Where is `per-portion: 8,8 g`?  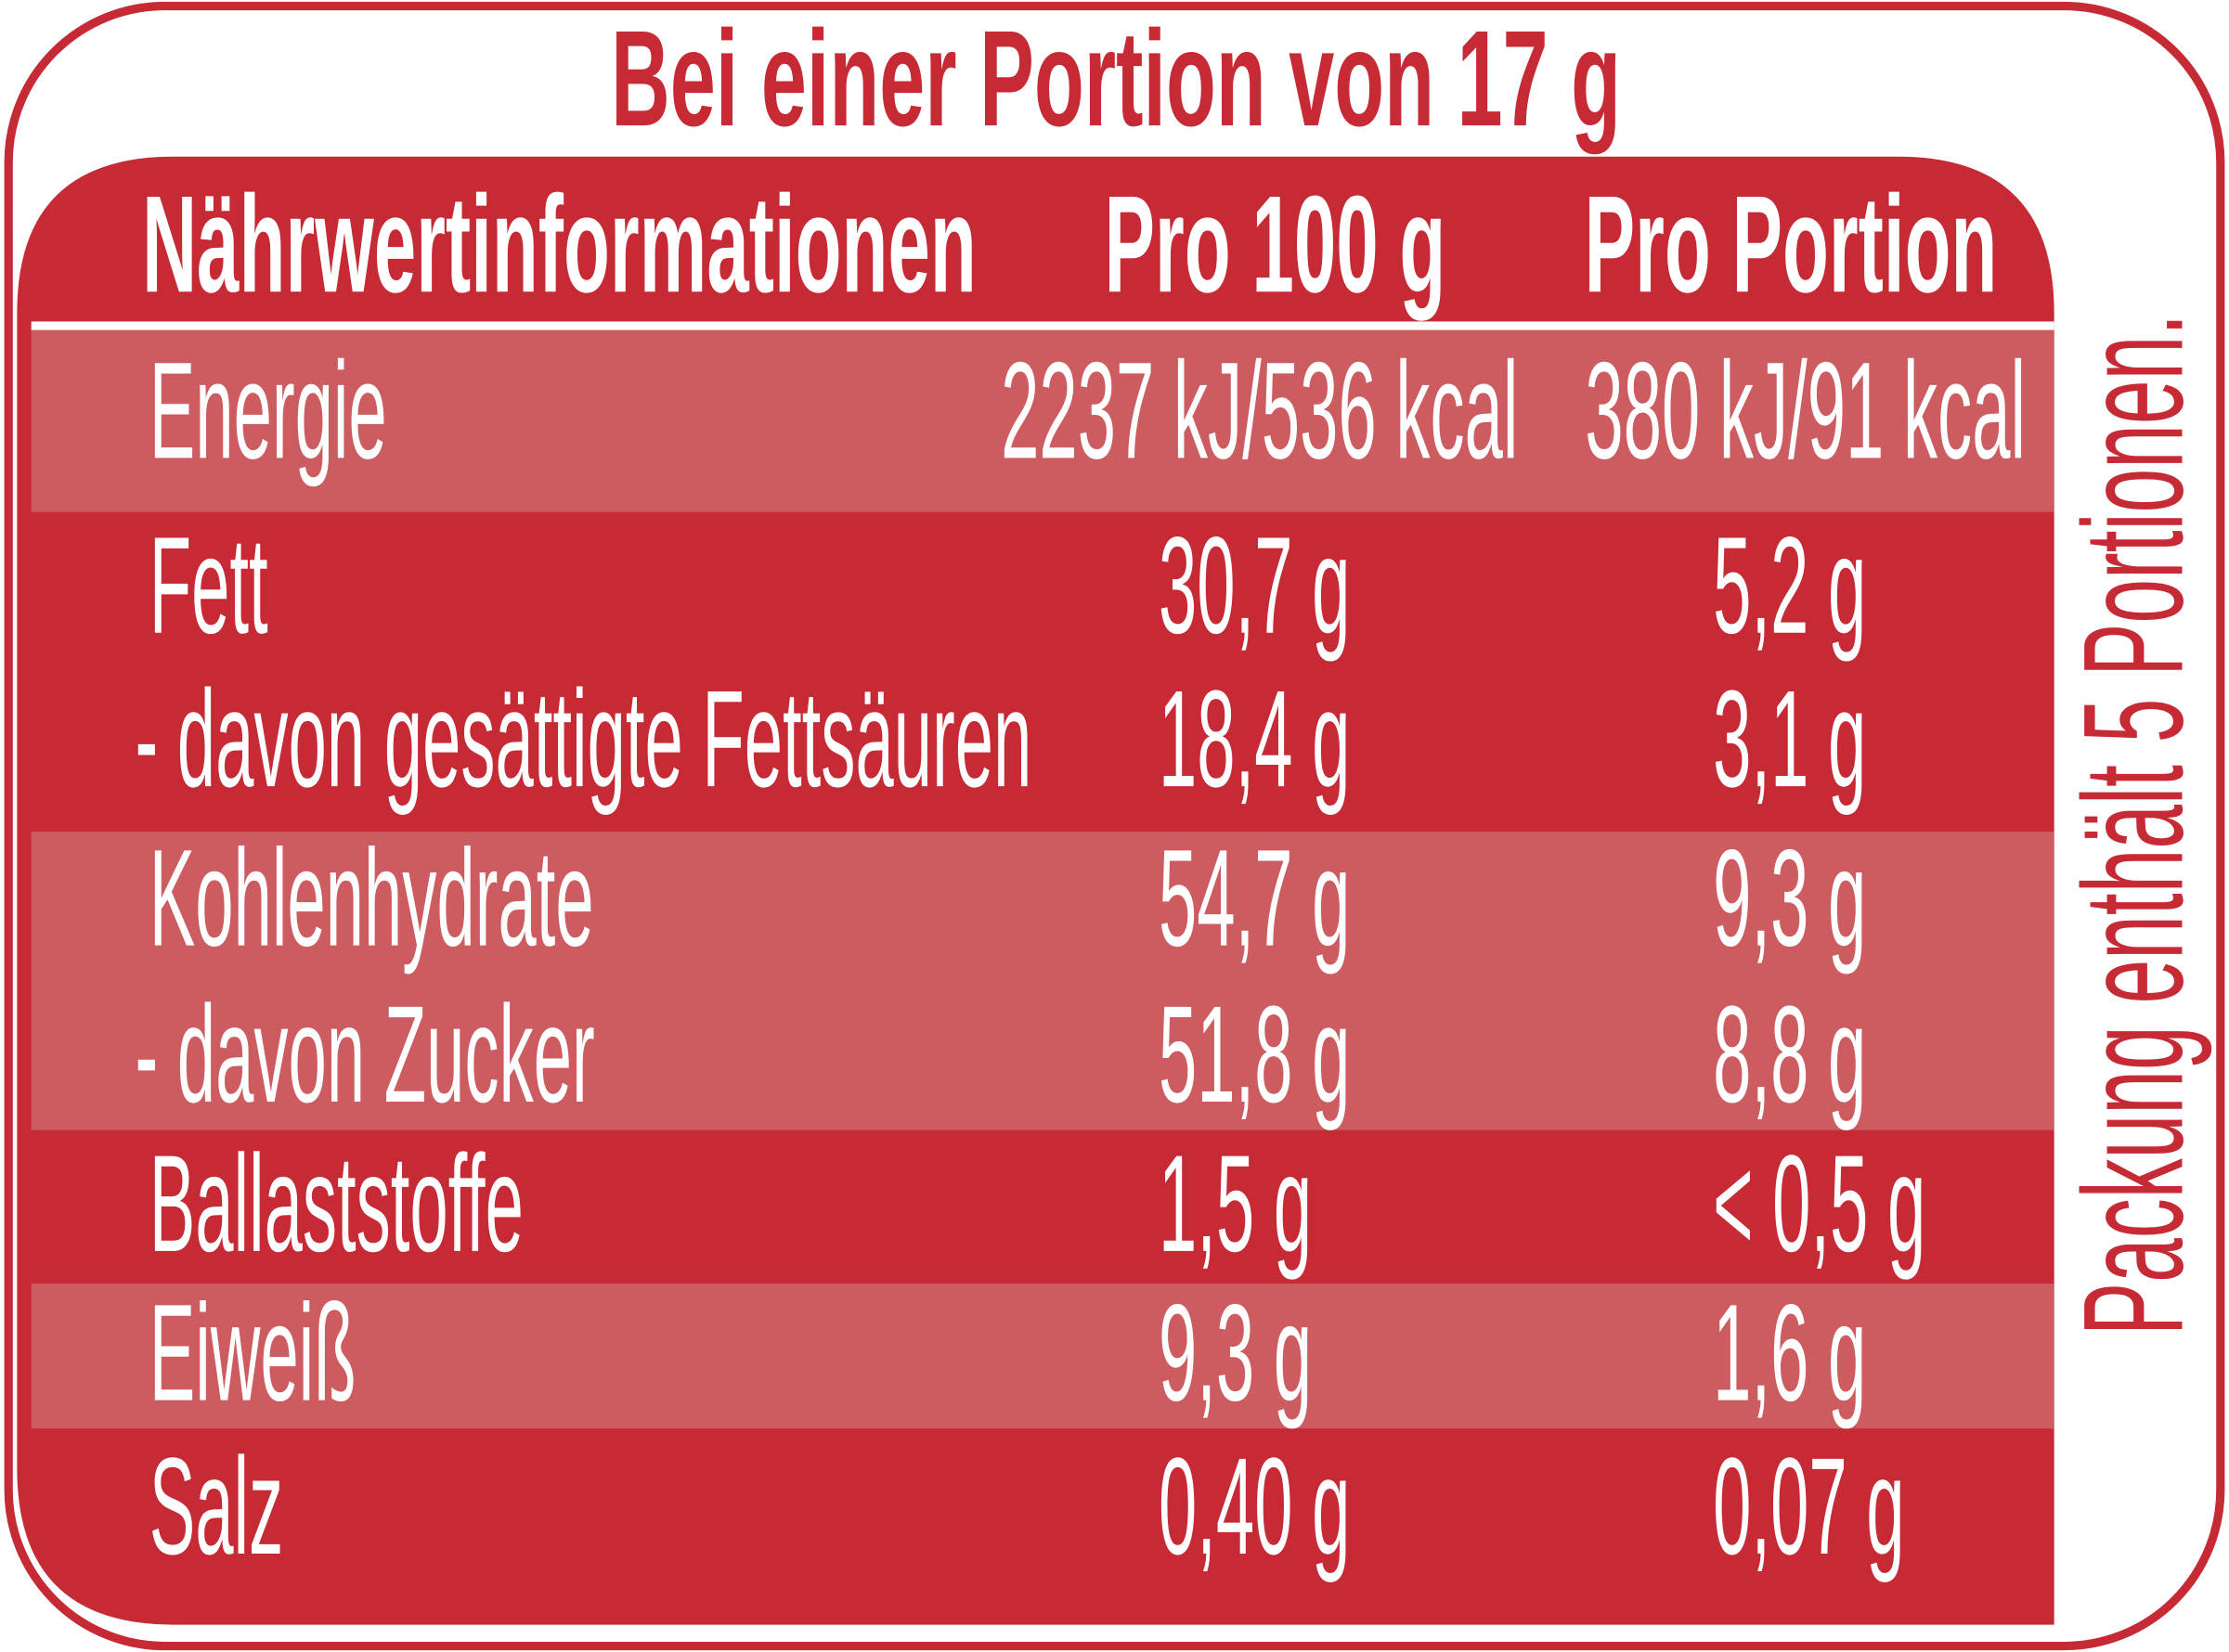 per-portion: 8,8 g is located at coordinates (1789, 1054).